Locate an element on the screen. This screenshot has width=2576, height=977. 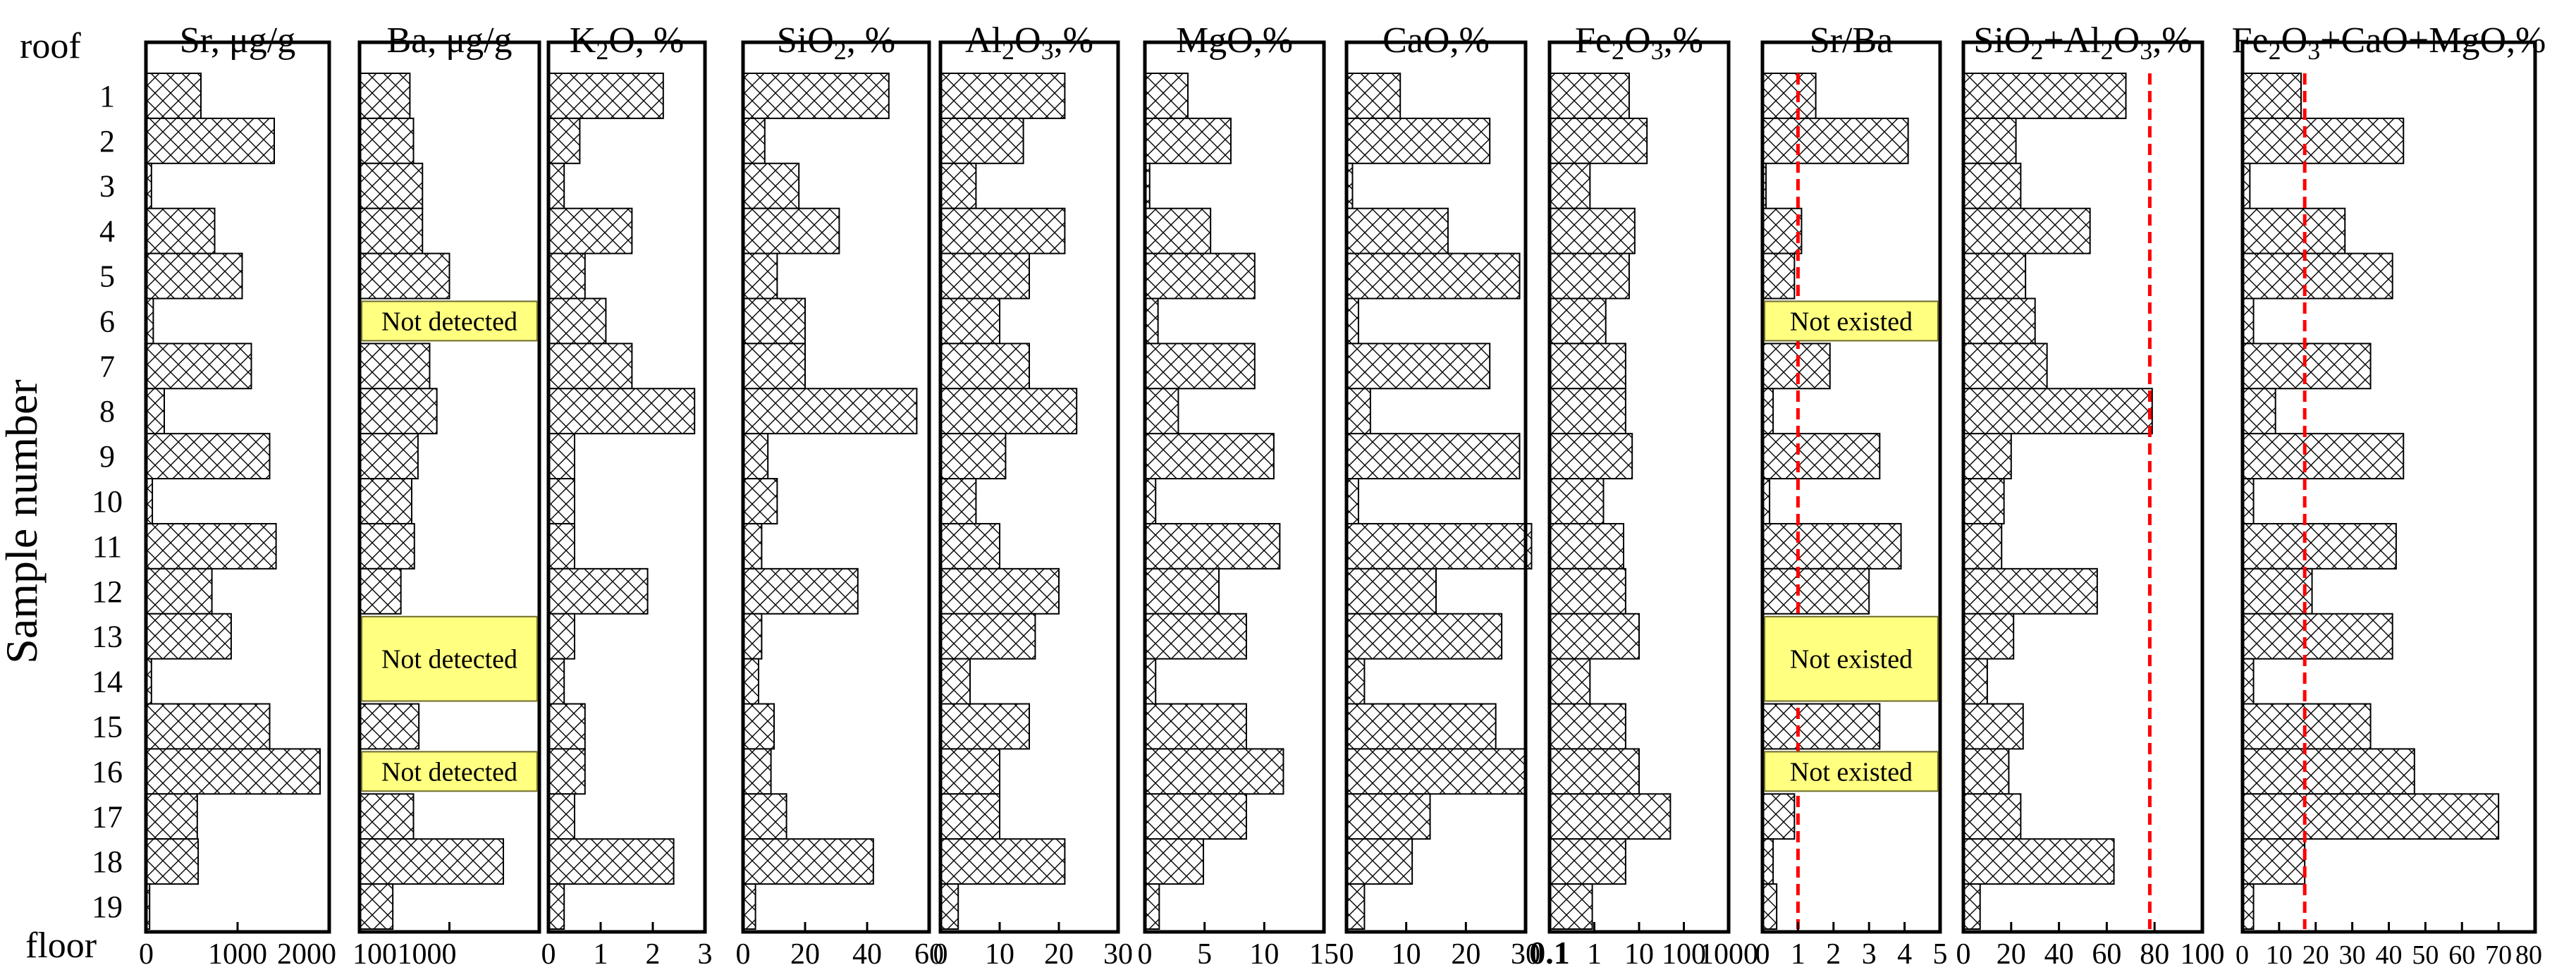
annotation-box is located at coordinates (1851, 658).